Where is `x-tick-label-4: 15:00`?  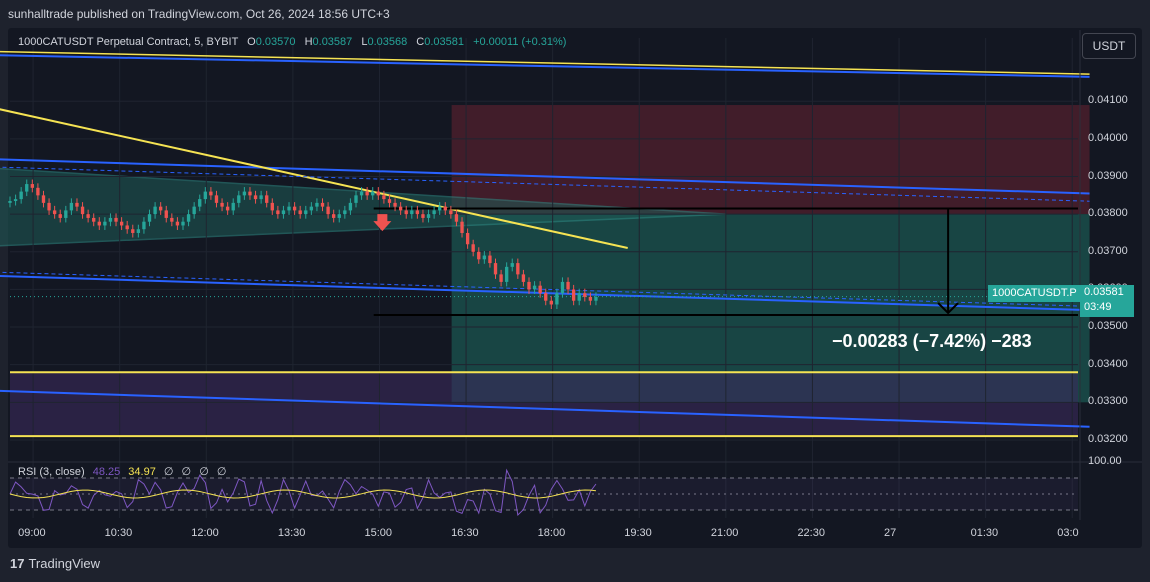 x-tick-label-4: 15:00 is located at coordinates (378, 533).